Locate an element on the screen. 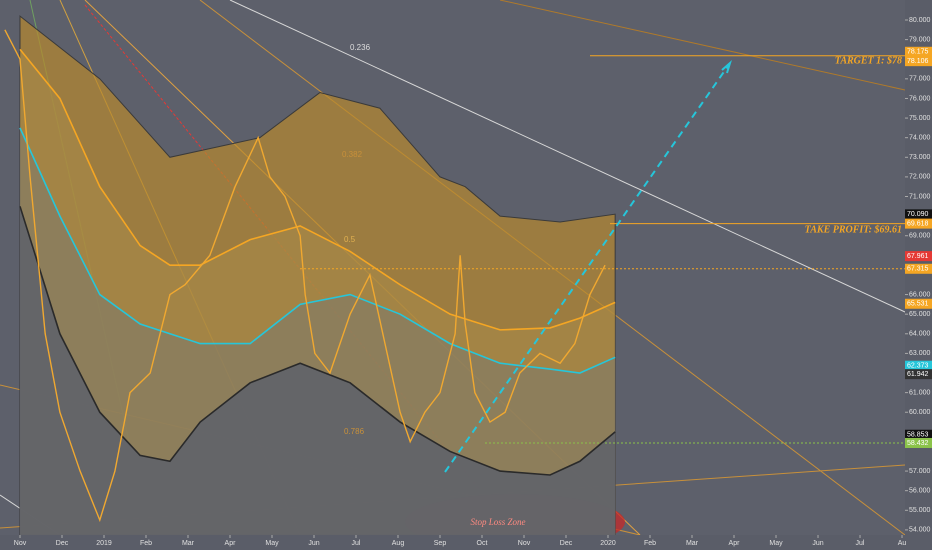  y-tick-label: 64.000 is located at coordinates (920, 334).